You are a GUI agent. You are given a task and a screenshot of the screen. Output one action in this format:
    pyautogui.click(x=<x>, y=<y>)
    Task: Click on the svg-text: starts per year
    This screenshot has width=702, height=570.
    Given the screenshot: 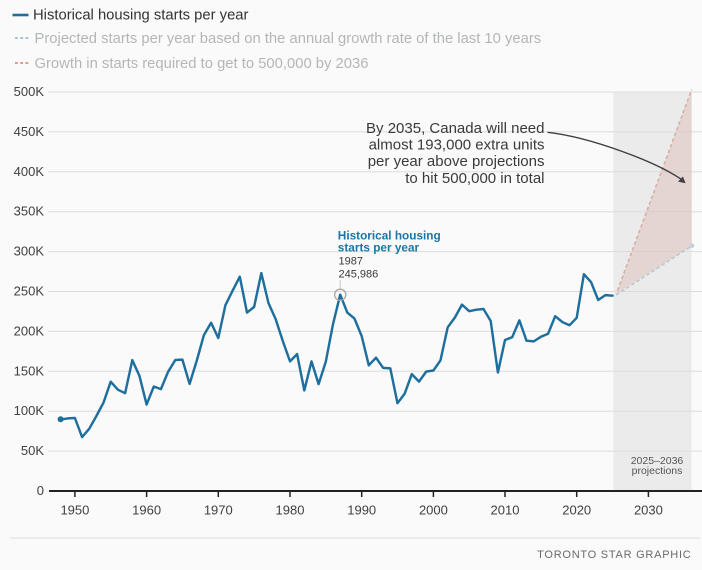 What is the action you would take?
    pyautogui.click(x=379, y=247)
    